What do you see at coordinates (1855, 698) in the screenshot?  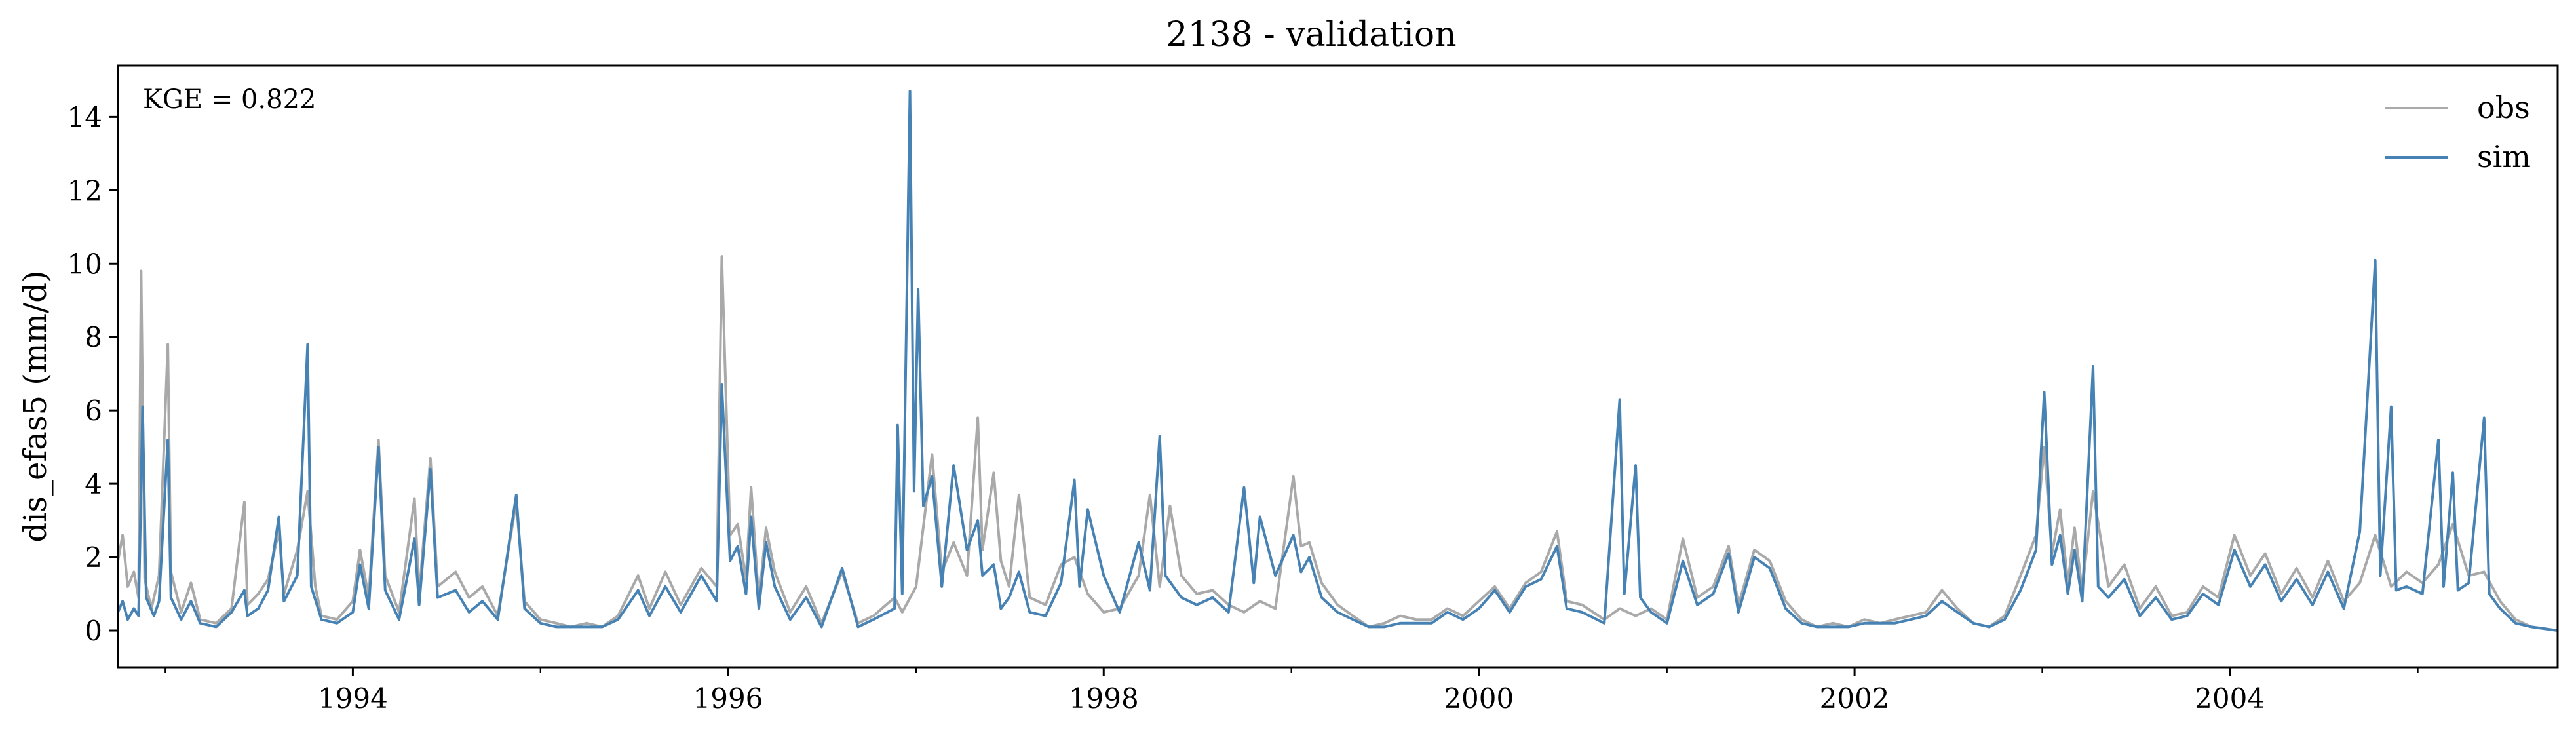 I see `x-tick-label: 2002` at bounding box center [1855, 698].